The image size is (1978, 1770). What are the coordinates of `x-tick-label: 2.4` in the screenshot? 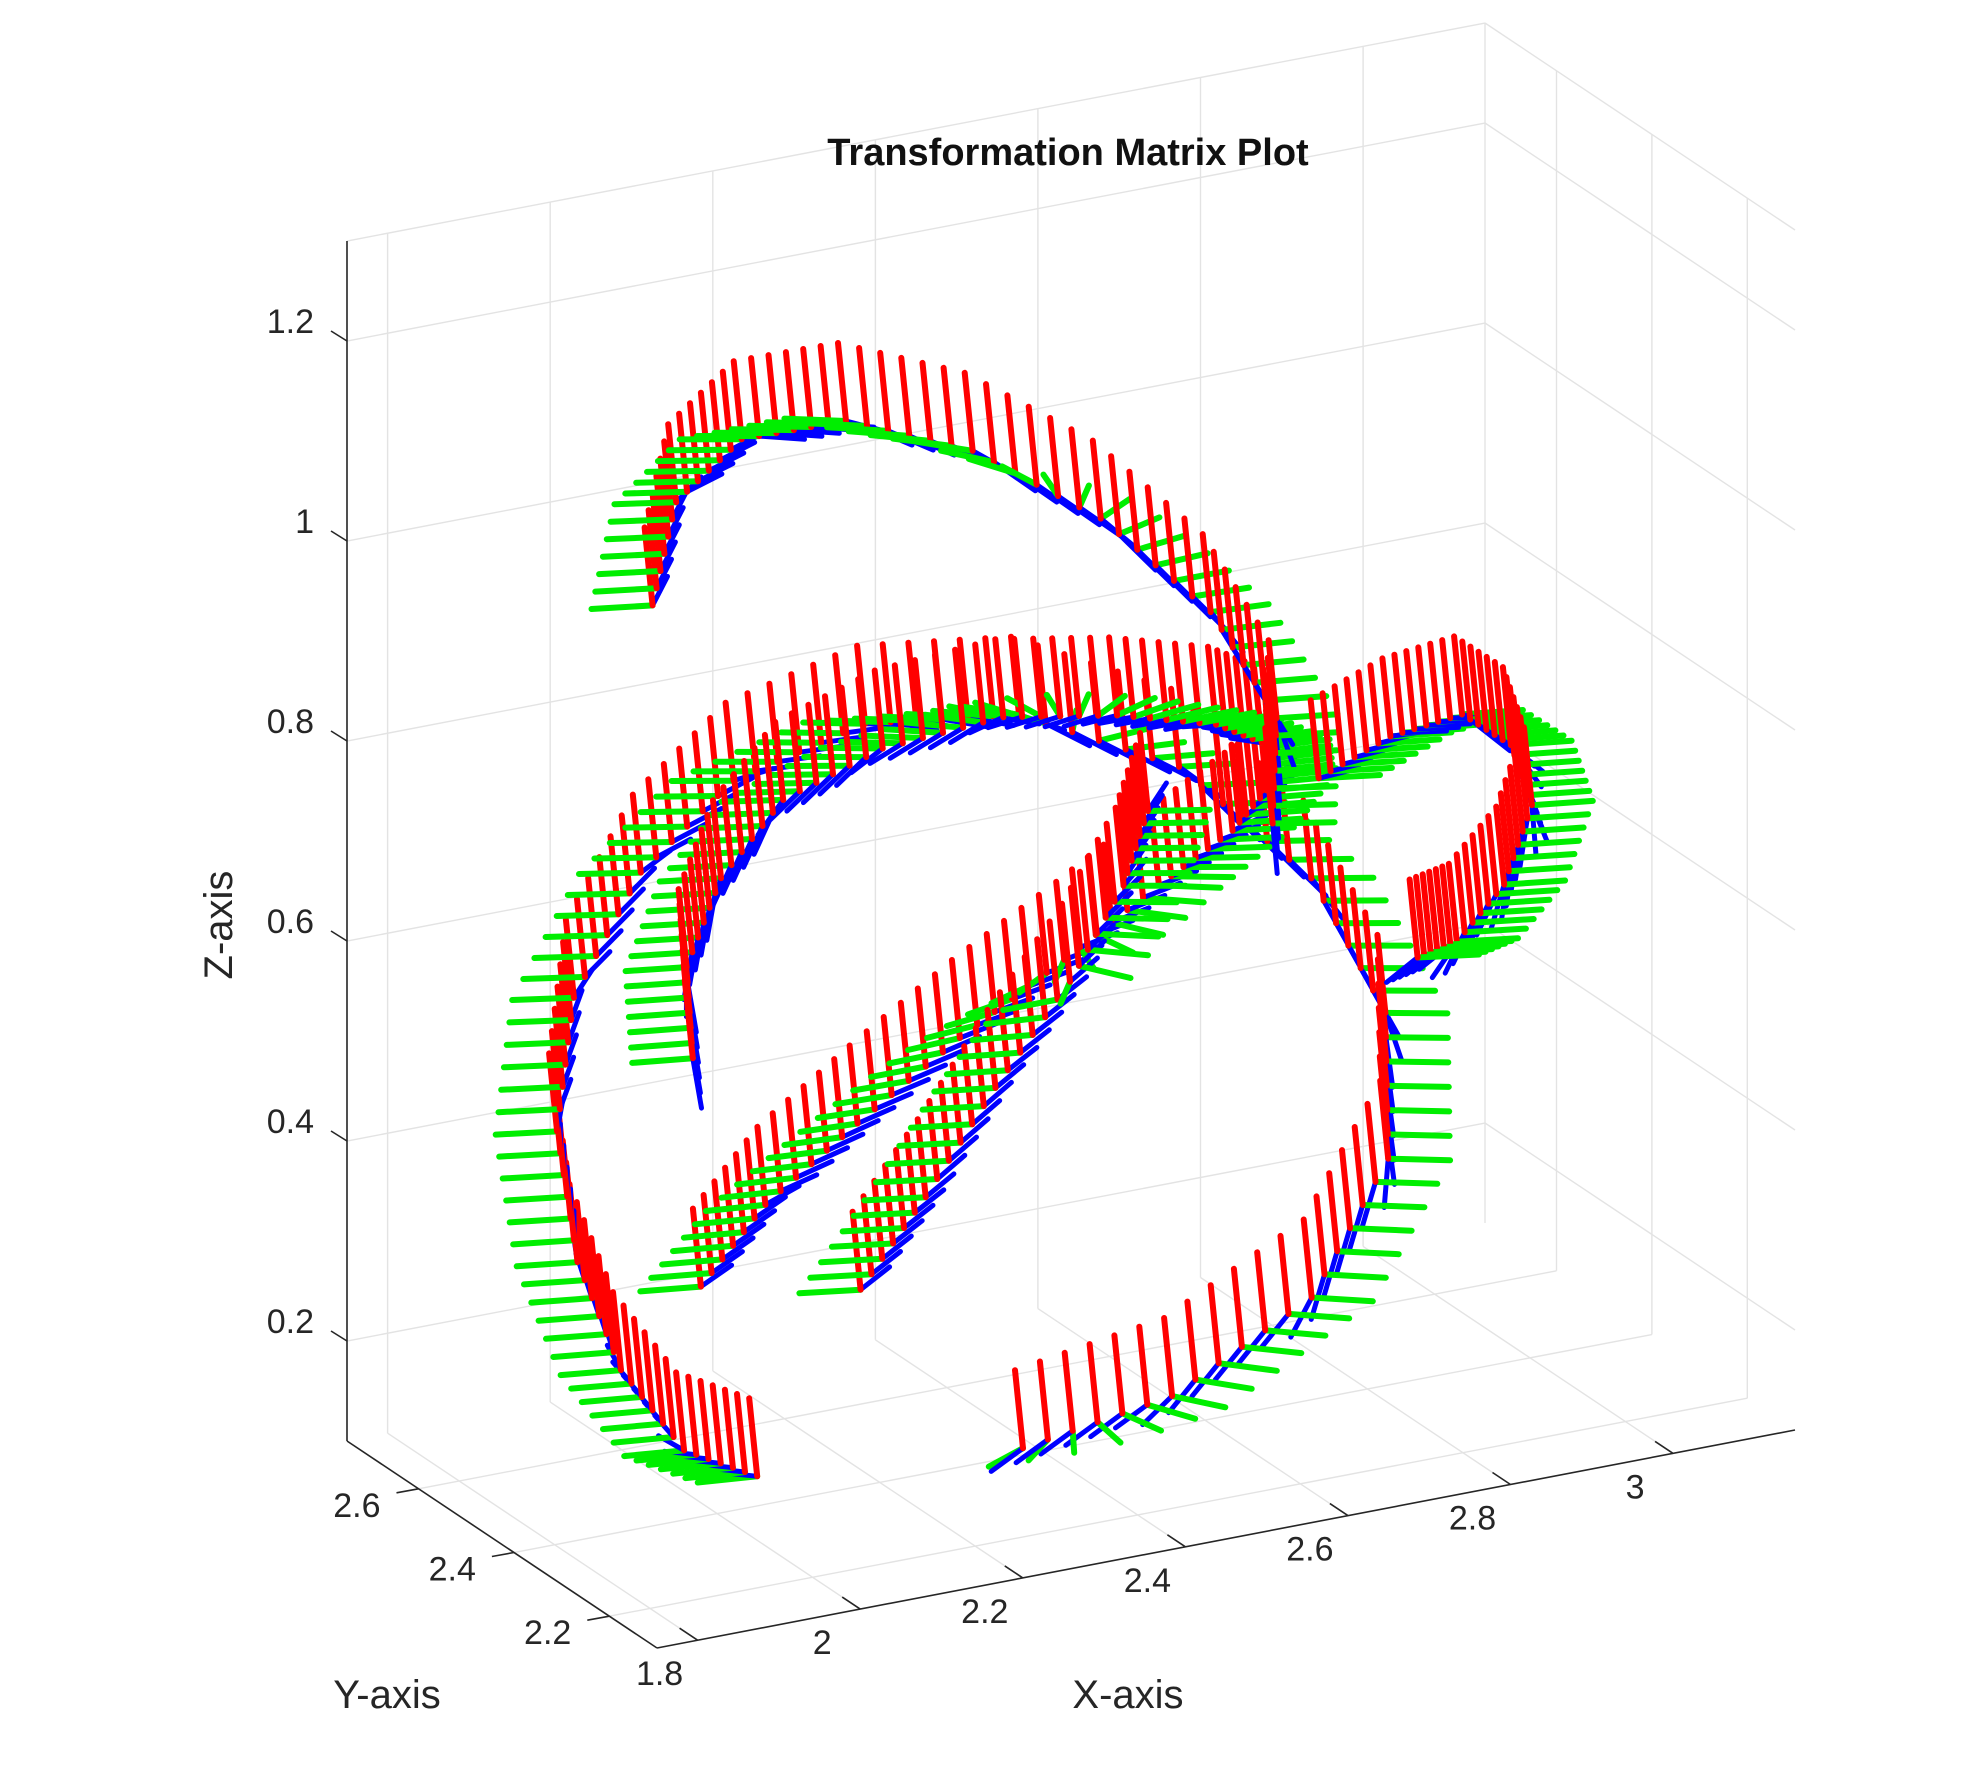 It's located at (1147, 1581).